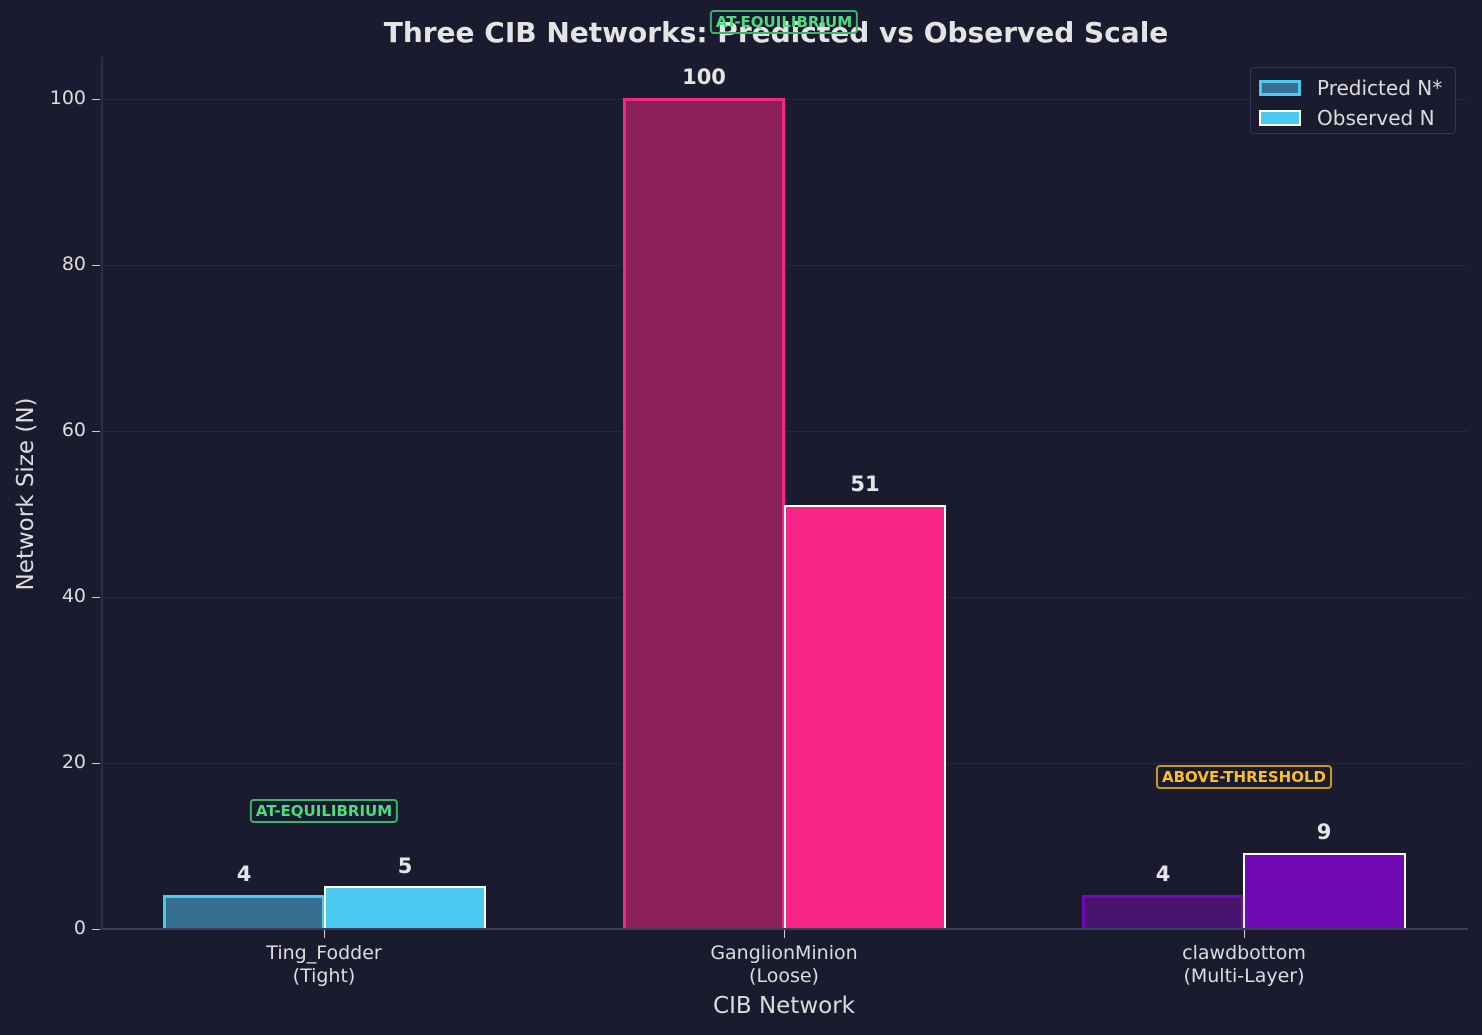 This screenshot has width=1482, height=1035. I want to click on y-axis-title: Network Size (N), so click(26, 494).